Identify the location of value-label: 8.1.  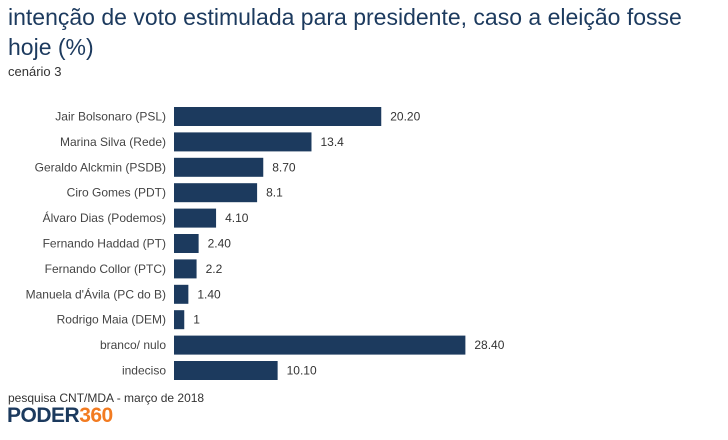
(274, 193).